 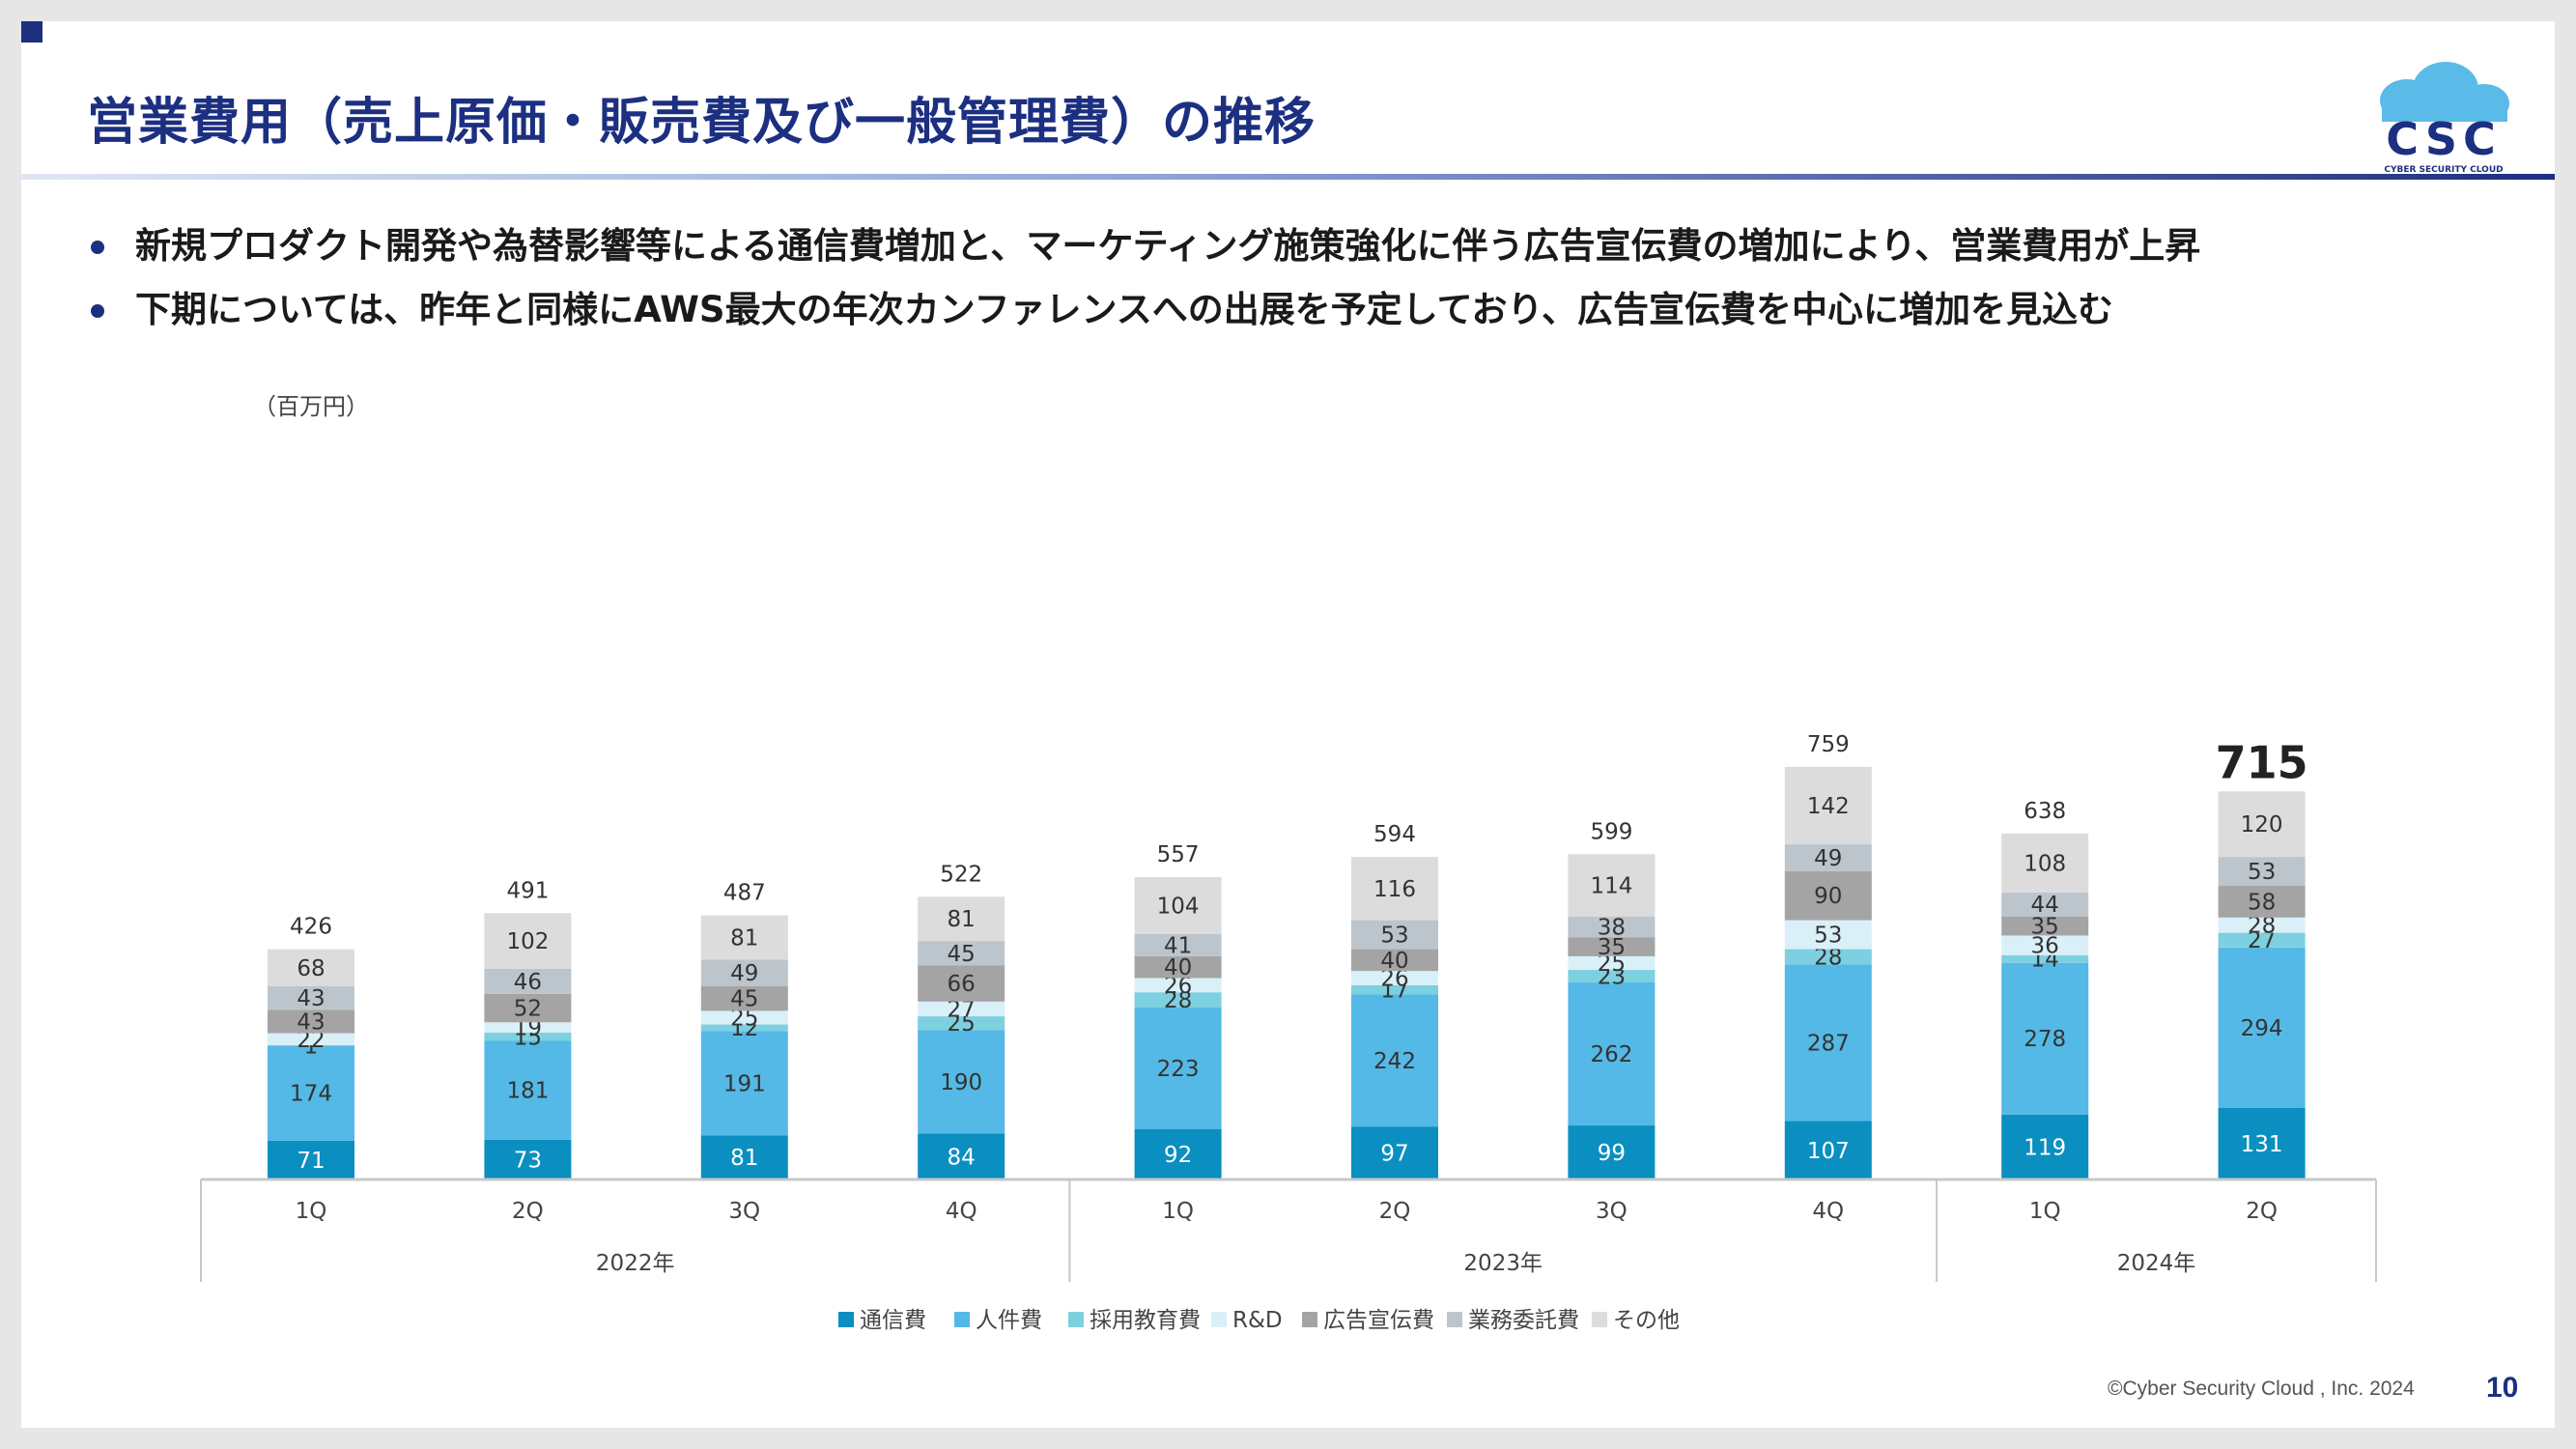 What do you see at coordinates (1394, 1061) in the screenshot?
I see `segment-value-label: 242` at bounding box center [1394, 1061].